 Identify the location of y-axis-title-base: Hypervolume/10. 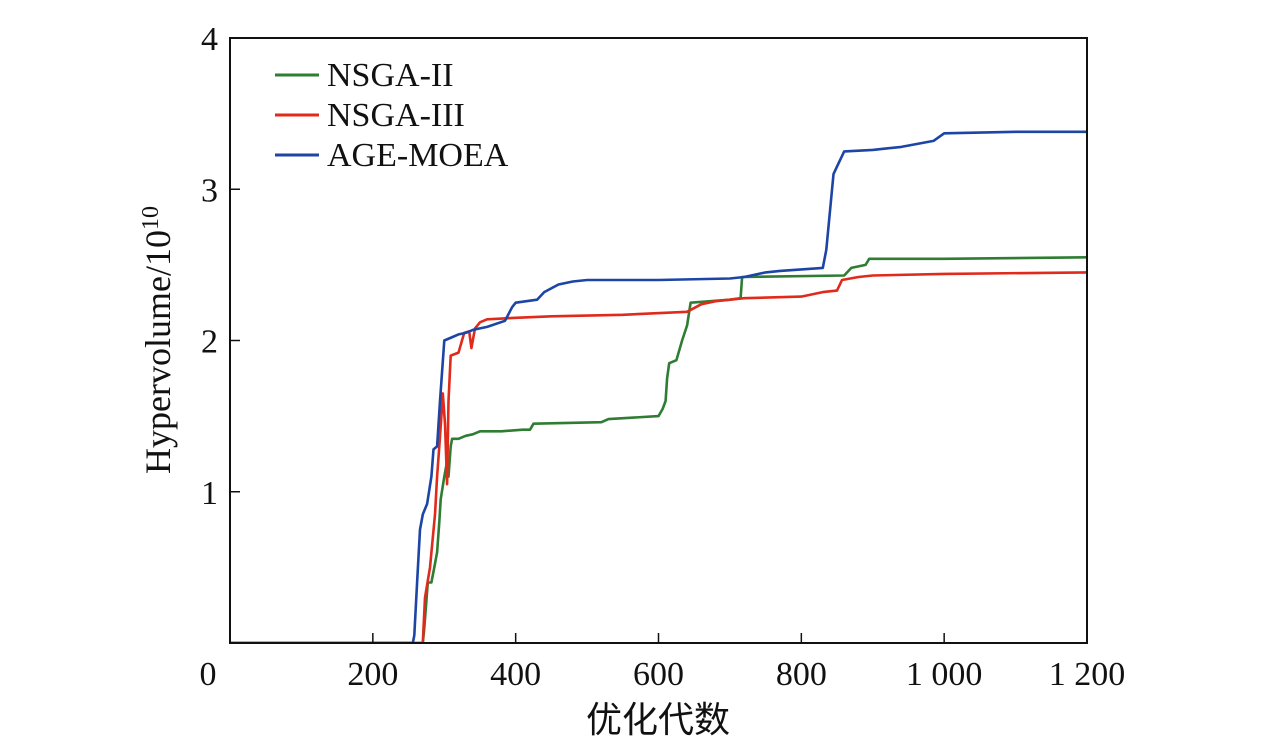
(158, 352).